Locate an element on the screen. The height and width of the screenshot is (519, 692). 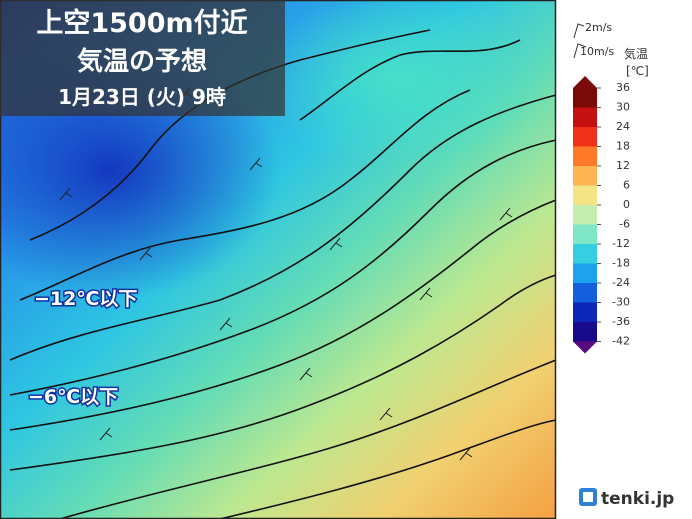
colorbar-tick-label: 6 is located at coordinates (626, 185).